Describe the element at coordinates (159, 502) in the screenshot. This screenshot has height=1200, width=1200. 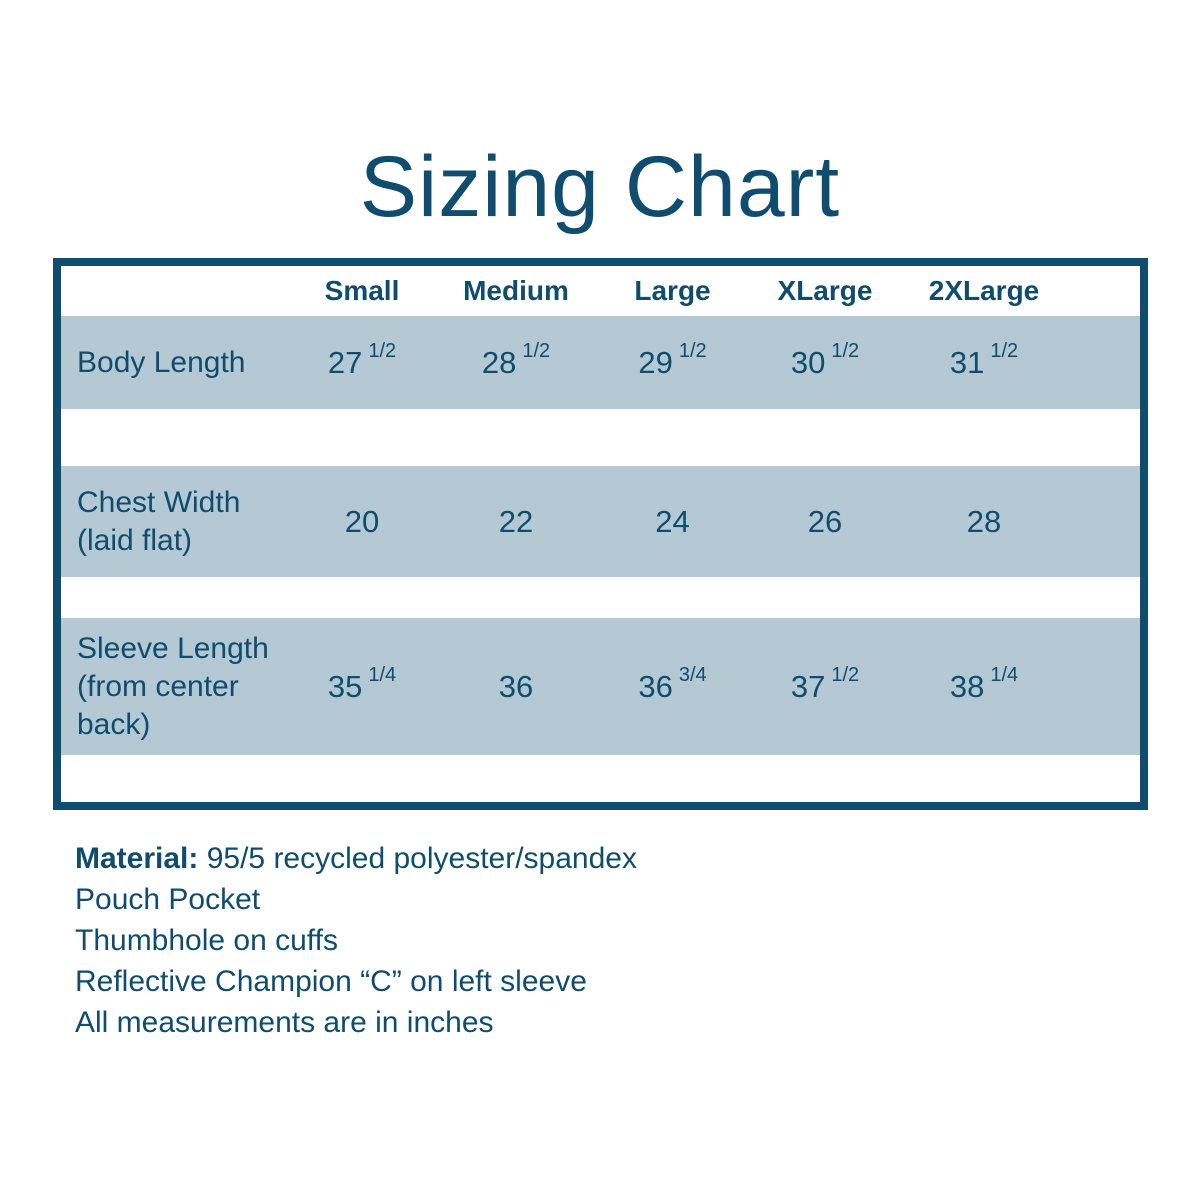
I see `row-label-line: Chest Width` at that location.